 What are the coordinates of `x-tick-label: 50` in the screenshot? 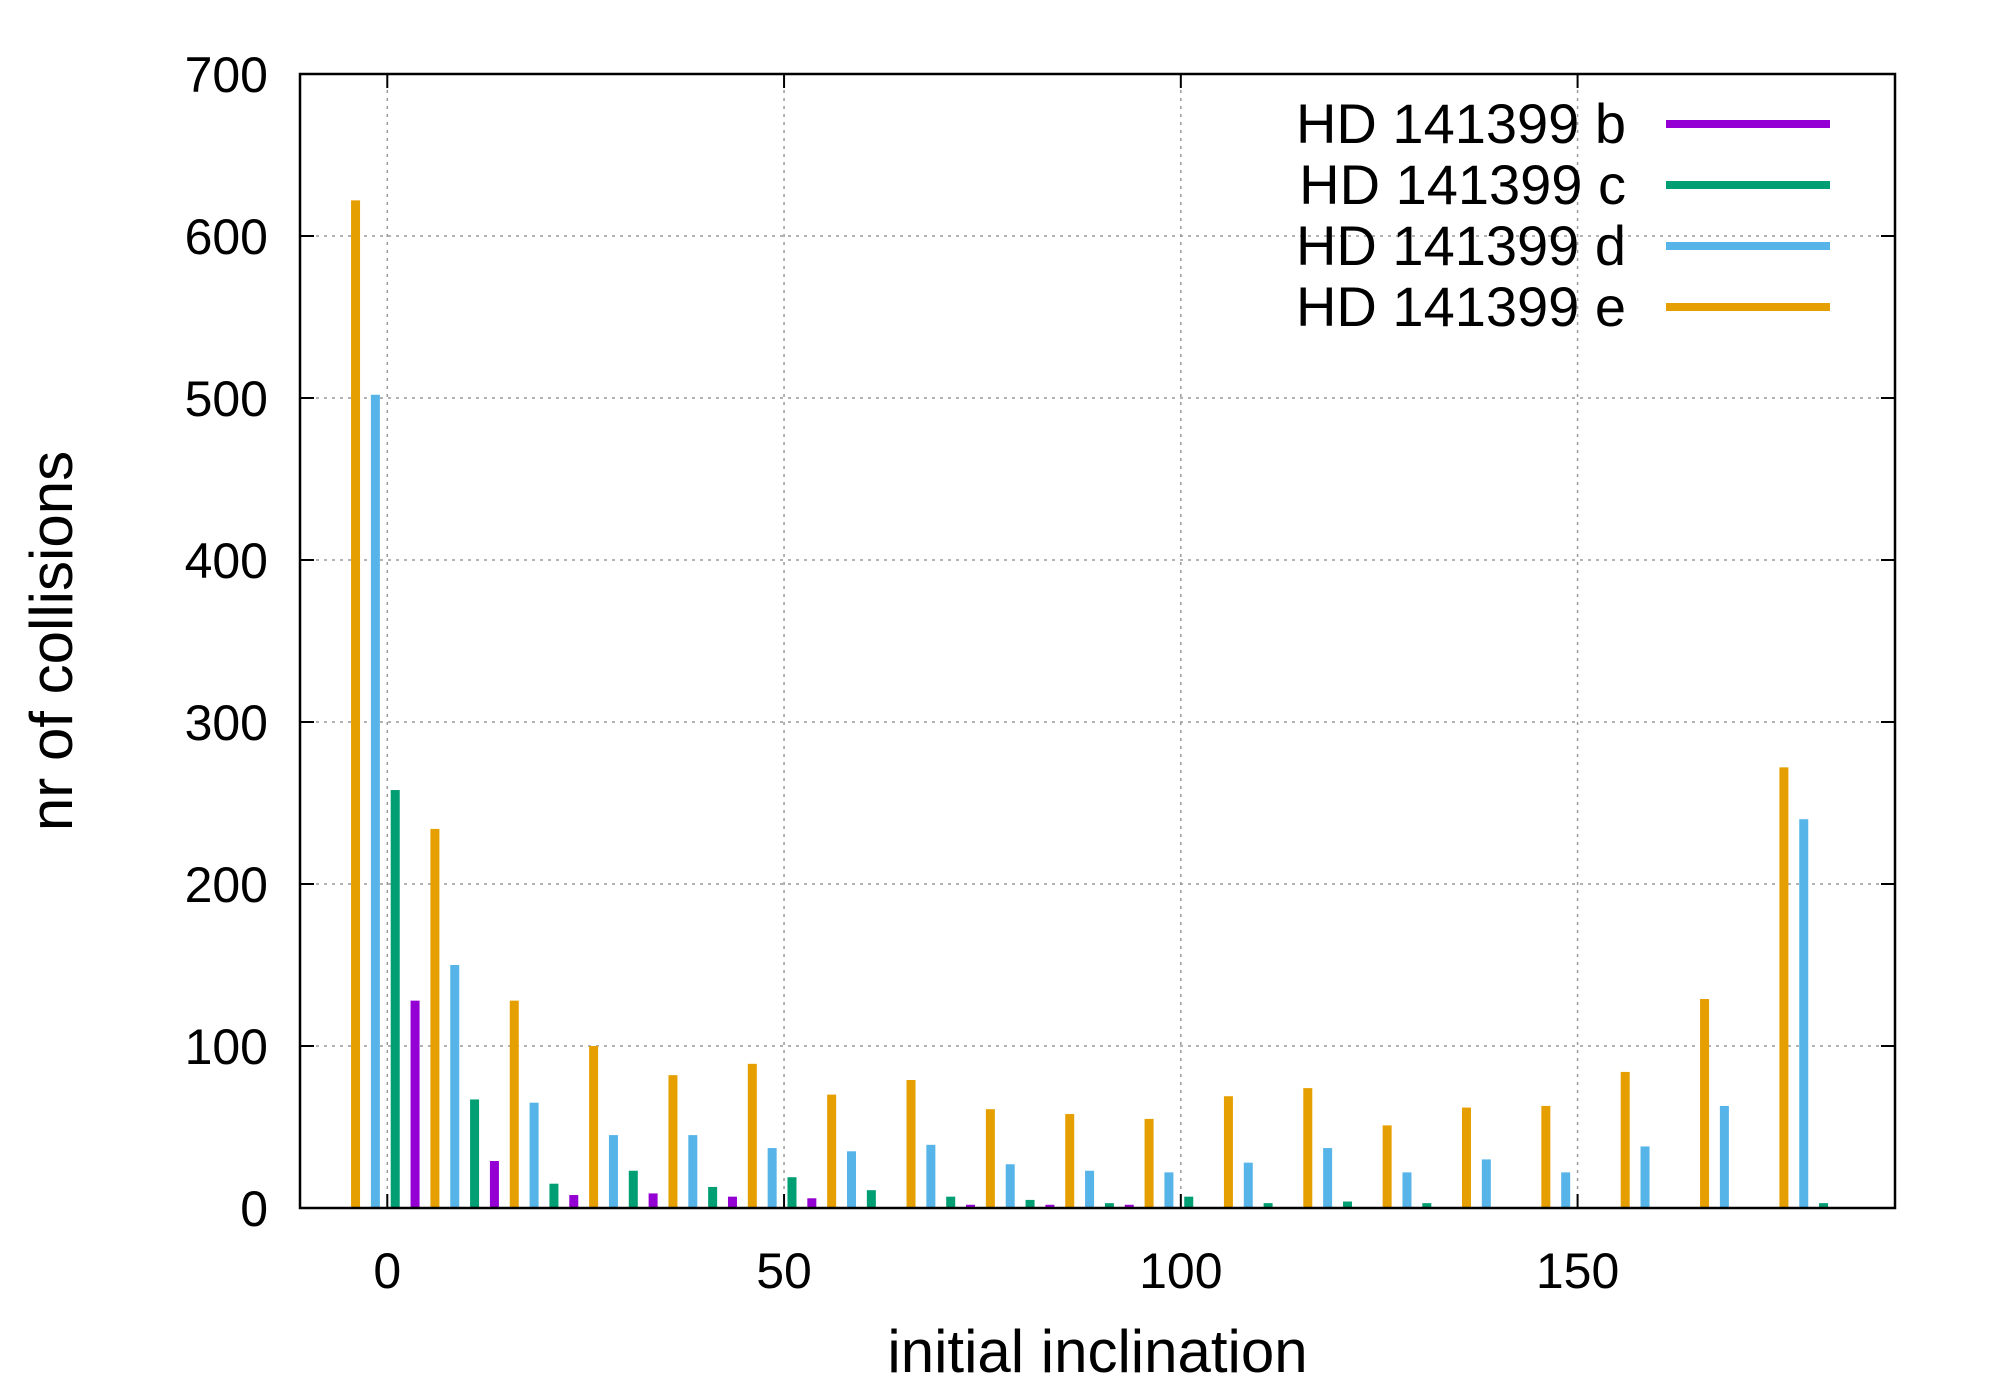 It's located at (784, 1271).